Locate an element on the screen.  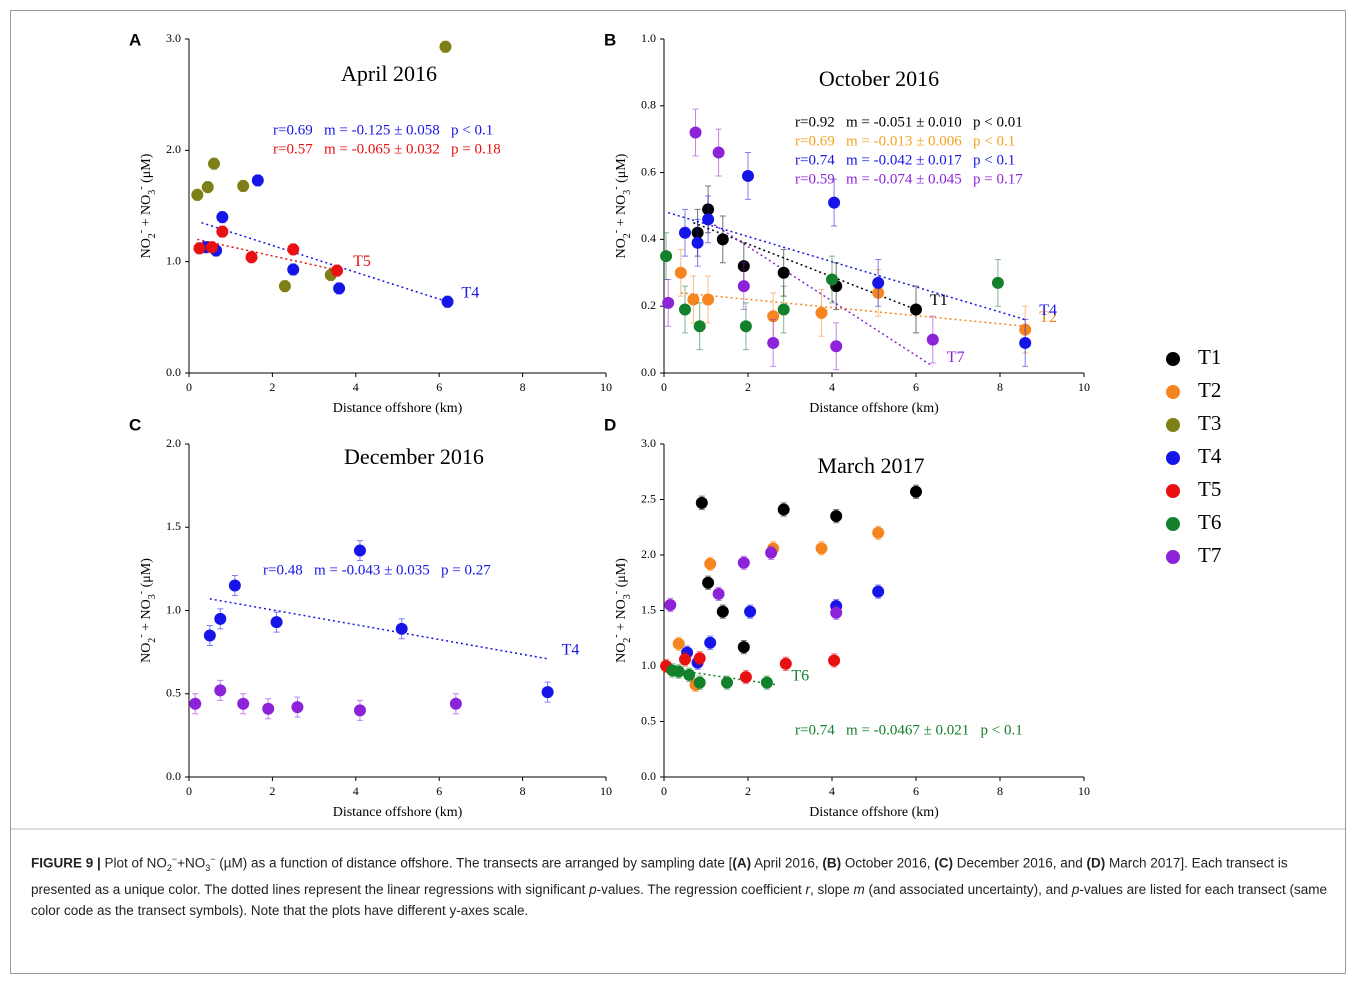
annotation: r=0.59 m = -0.074 ± 0.045 p = 0.17 is located at coordinates (909, 179).